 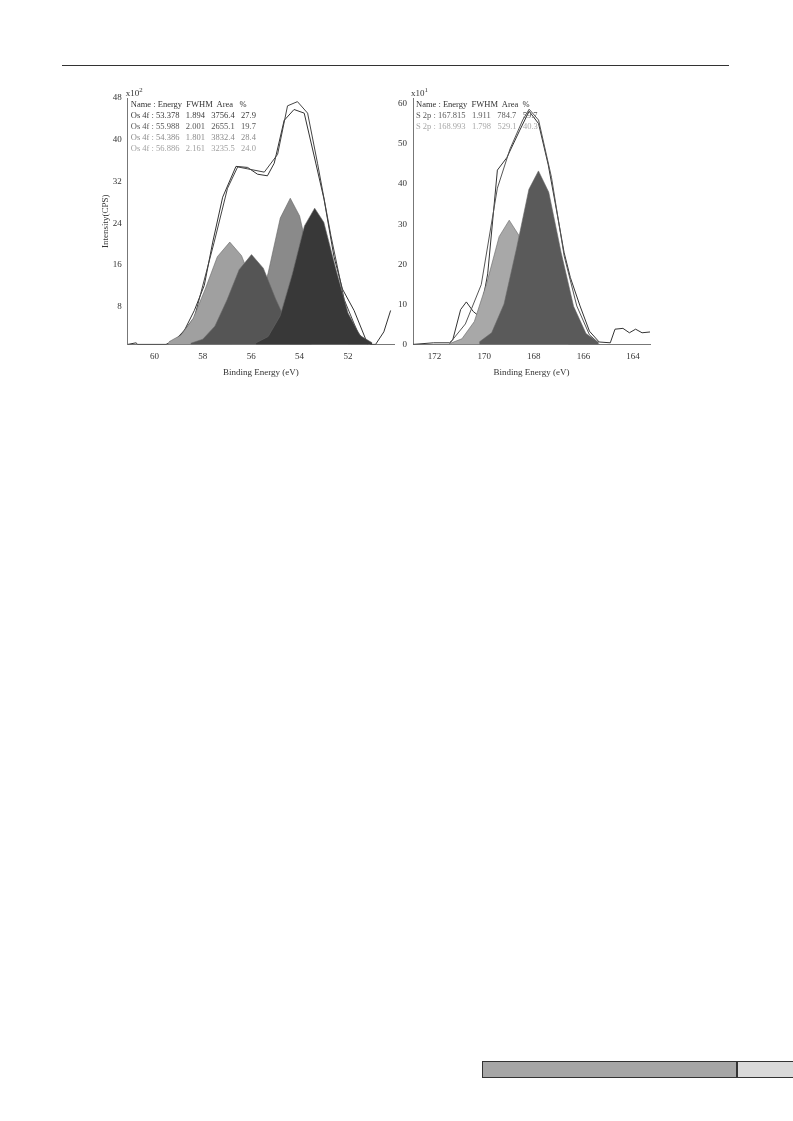 I want to click on y-tick-label: 50, so click(x=403, y=143).